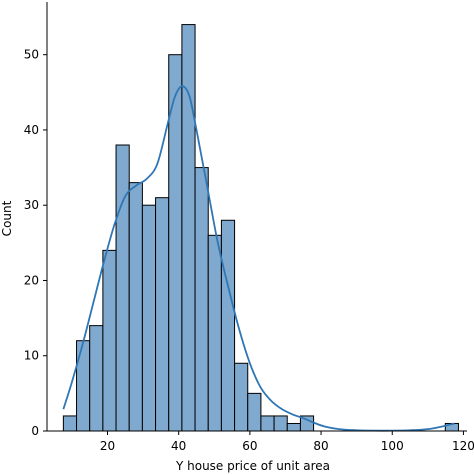 The width and height of the screenshot is (474, 475). What do you see at coordinates (31, 205) in the screenshot?
I see `y-tick-label: 30` at bounding box center [31, 205].